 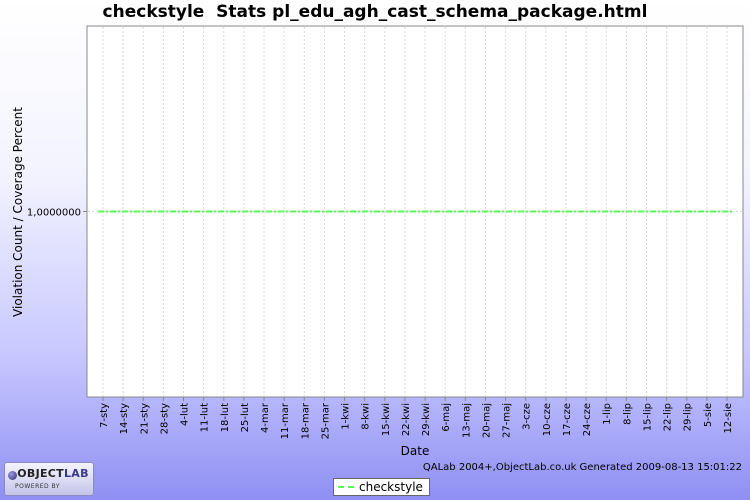 What do you see at coordinates (285, 420) in the screenshot?
I see `x-tick-label: 11-mar` at bounding box center [285, 420].